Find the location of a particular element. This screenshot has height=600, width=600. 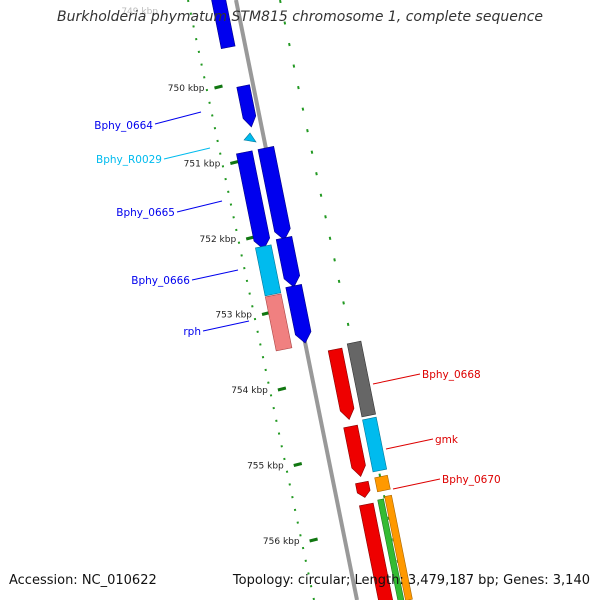

feature-label: gmk is located at coordinates (447, 440).